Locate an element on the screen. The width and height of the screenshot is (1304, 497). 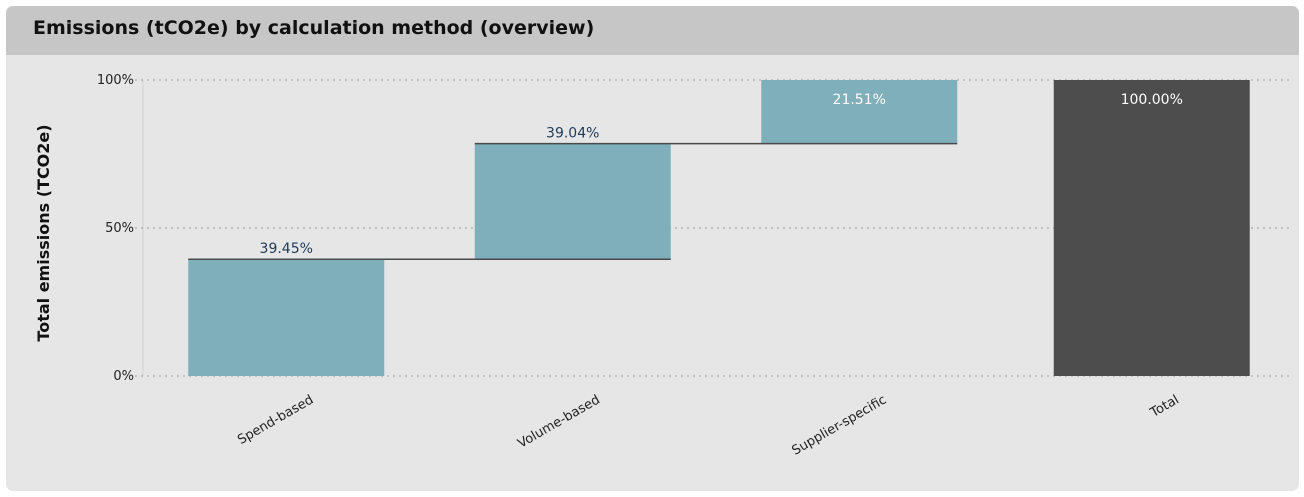
bar-volume-based is located at coordinates (572, 201).